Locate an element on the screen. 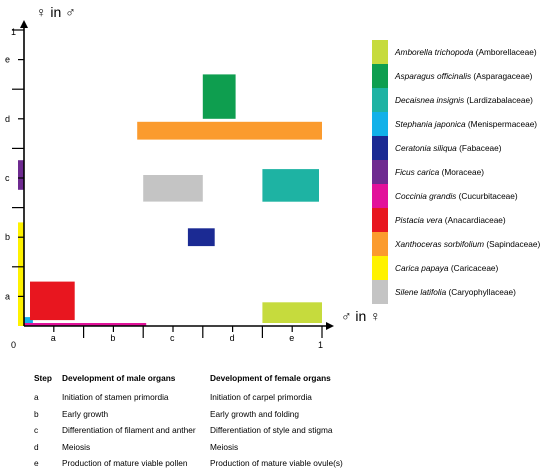  legend-family-name: (Cucurbitaceae) is located at coordinates (487, 196).